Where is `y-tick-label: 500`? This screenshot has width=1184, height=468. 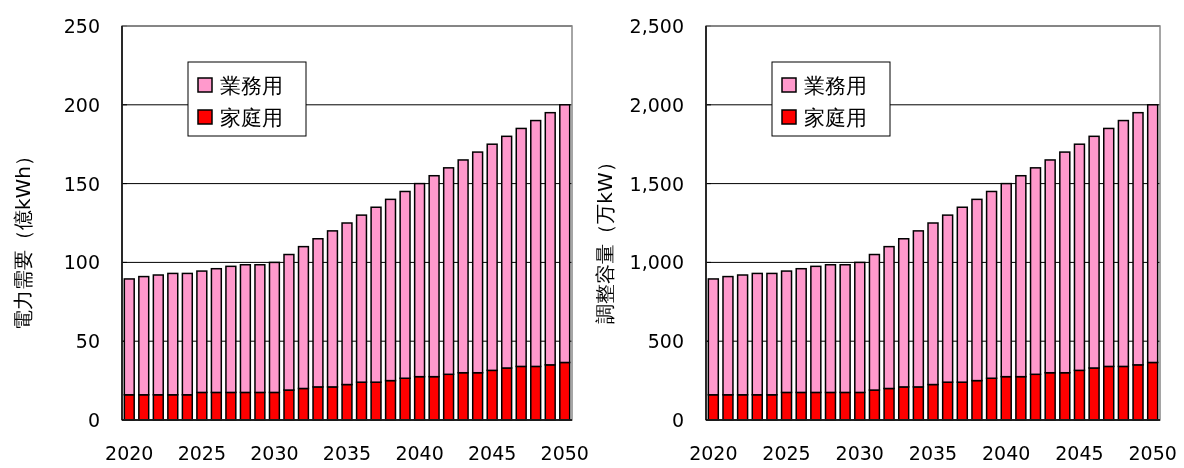 y-tick-label: 500 is located at coordinates (665, 341).